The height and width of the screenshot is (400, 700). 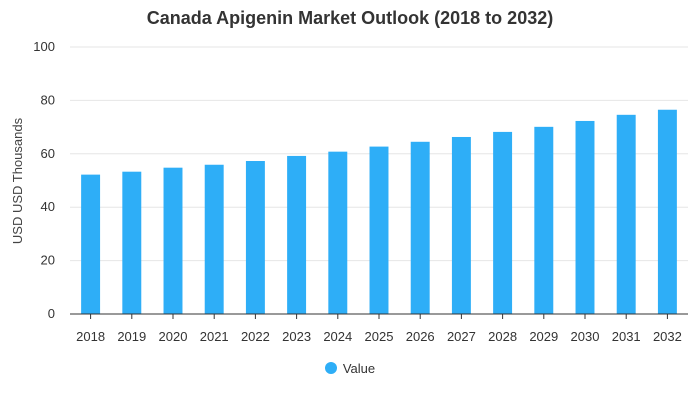 I want to click on x-tick-label: 2019, so click(x=131, y=336).